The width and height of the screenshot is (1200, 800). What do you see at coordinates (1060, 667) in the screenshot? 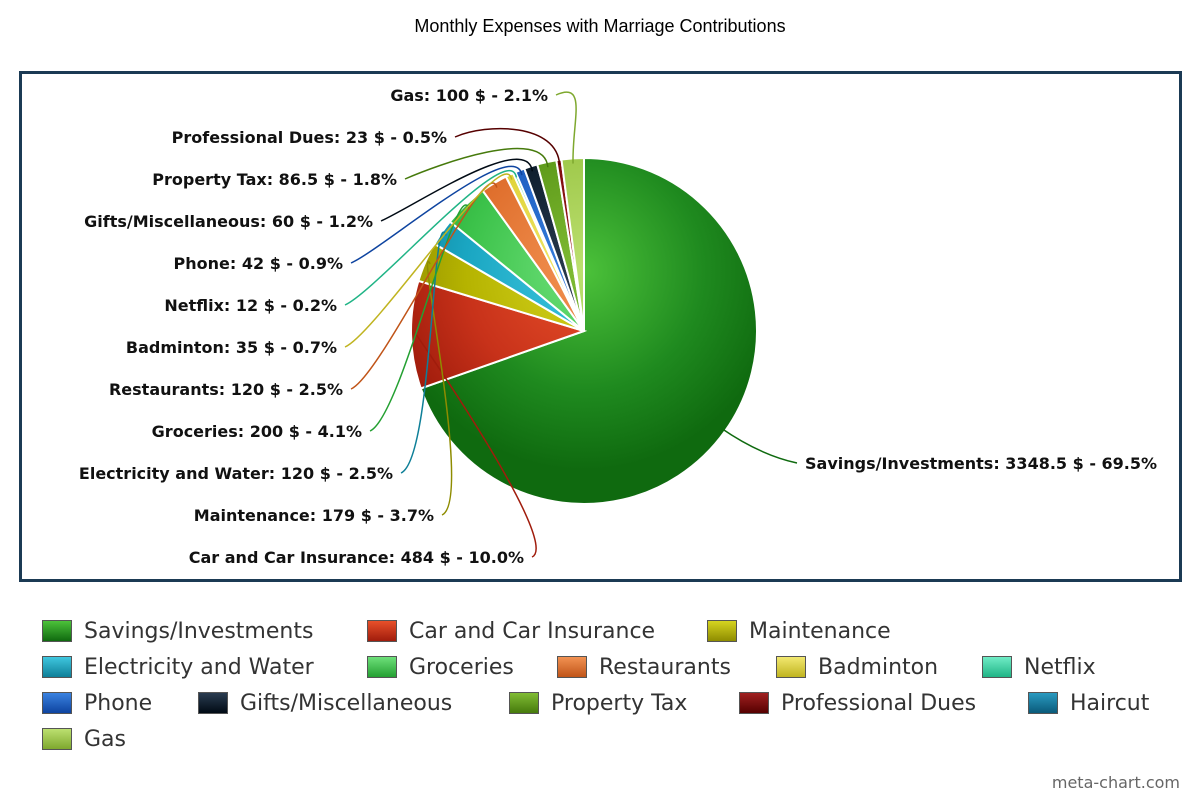
I see `legend-label: Netflix` at bounding box center [1060, 667].